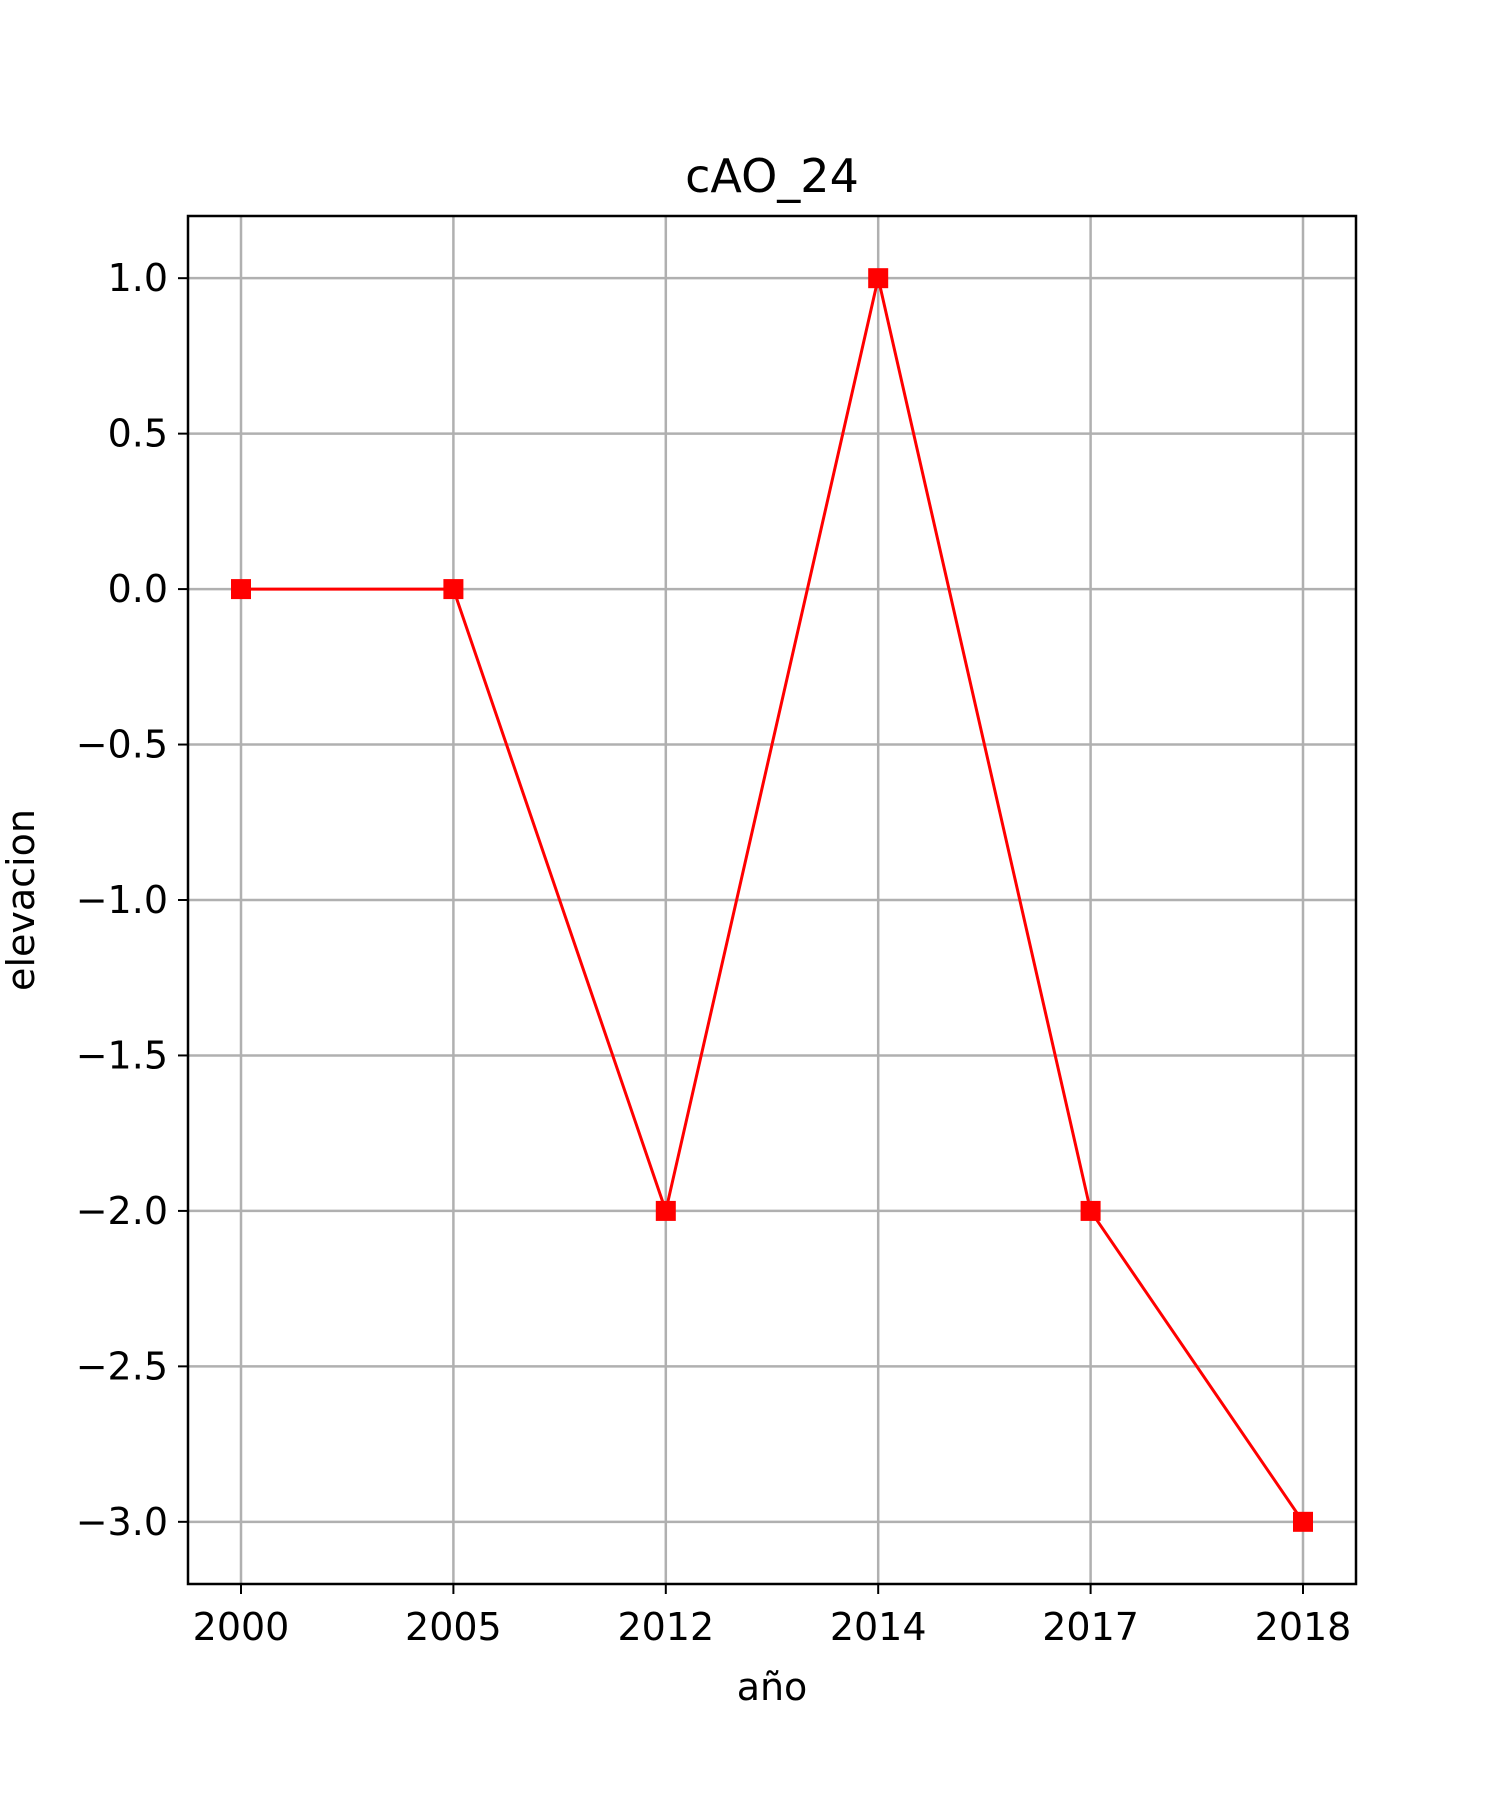  I want to click on chart-title: cAO_24, so click(772, 176).